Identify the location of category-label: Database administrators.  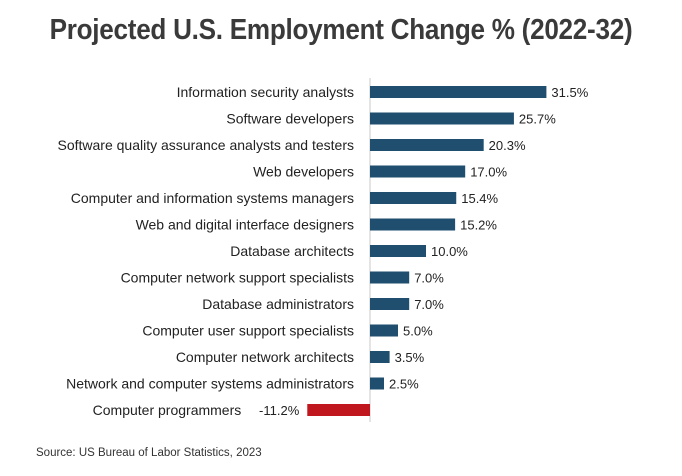
(278, 304).